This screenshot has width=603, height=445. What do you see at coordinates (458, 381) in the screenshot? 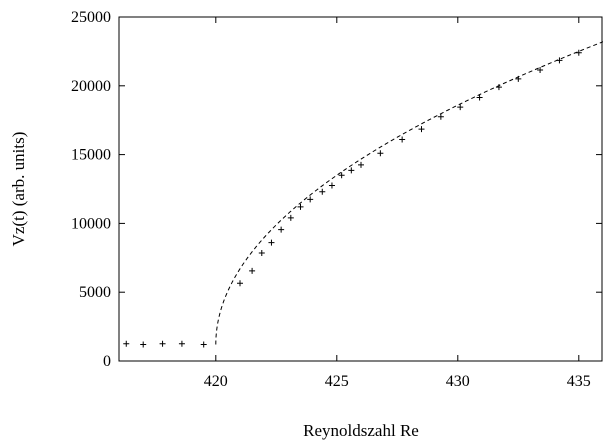
I see `x-tick-label: 430` at bounding box center [458, 381].